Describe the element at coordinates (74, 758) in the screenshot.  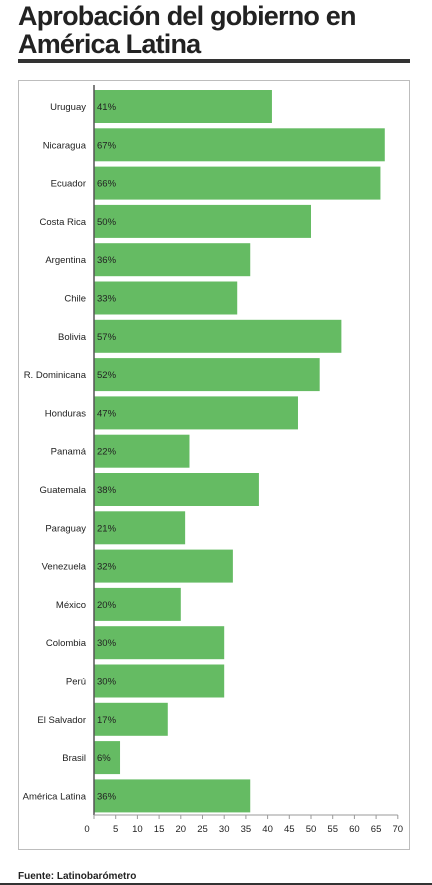
I see `category-label: Brasil` at that location.